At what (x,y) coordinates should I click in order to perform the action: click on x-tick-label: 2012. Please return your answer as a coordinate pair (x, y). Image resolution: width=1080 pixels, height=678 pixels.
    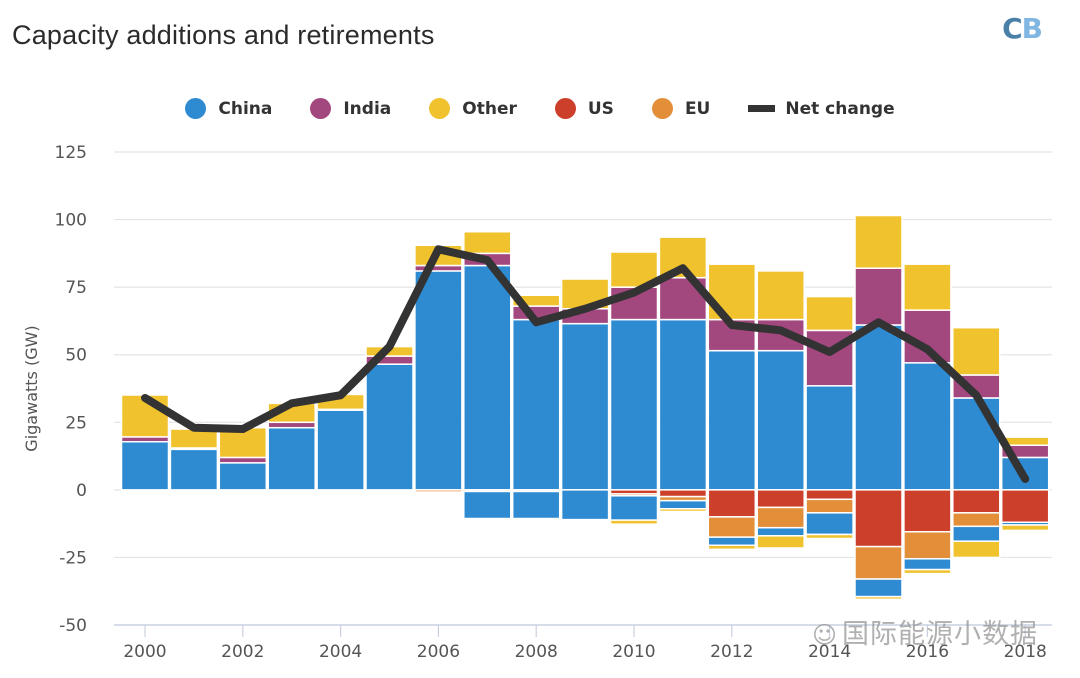
    Looking at the image, I should click on (731, 652).